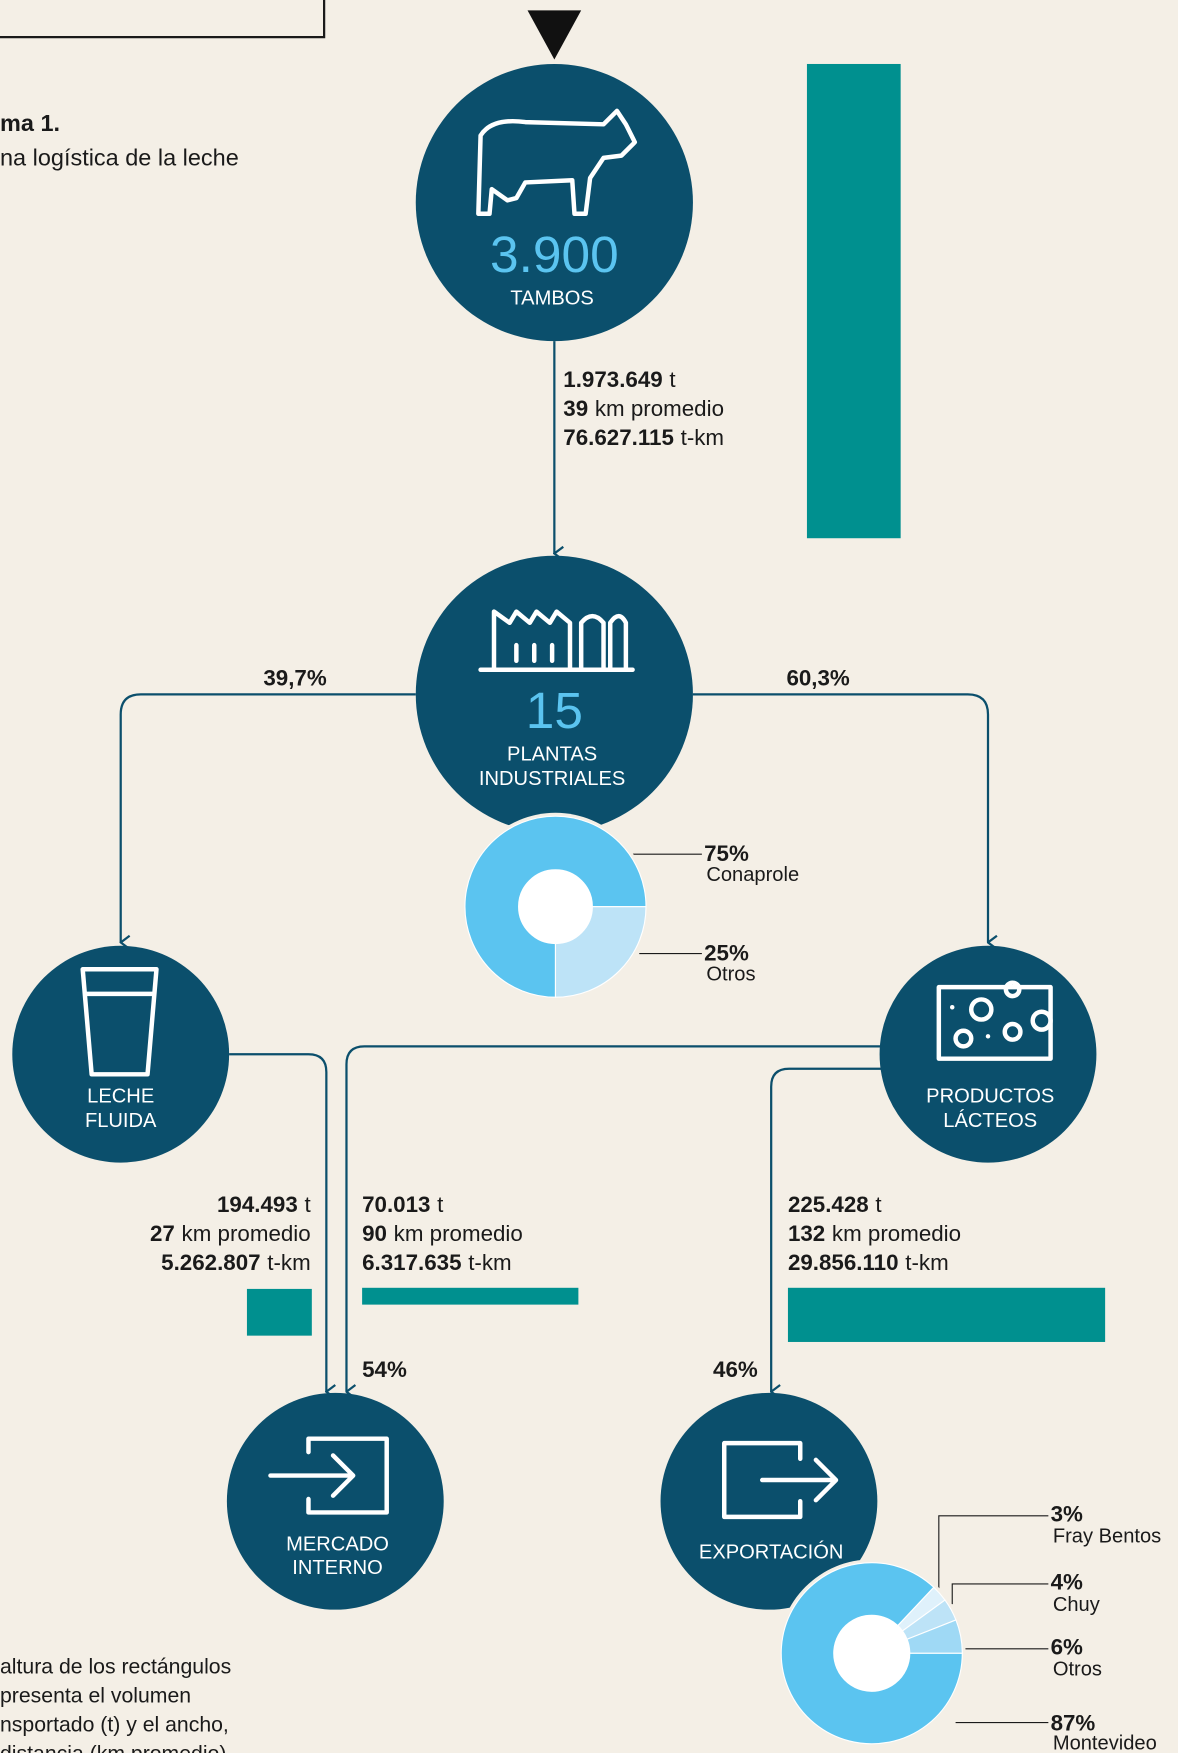 The width and height of the screenshot is (1178, 1753). I want to click on factory-icon, so click(556, 640).